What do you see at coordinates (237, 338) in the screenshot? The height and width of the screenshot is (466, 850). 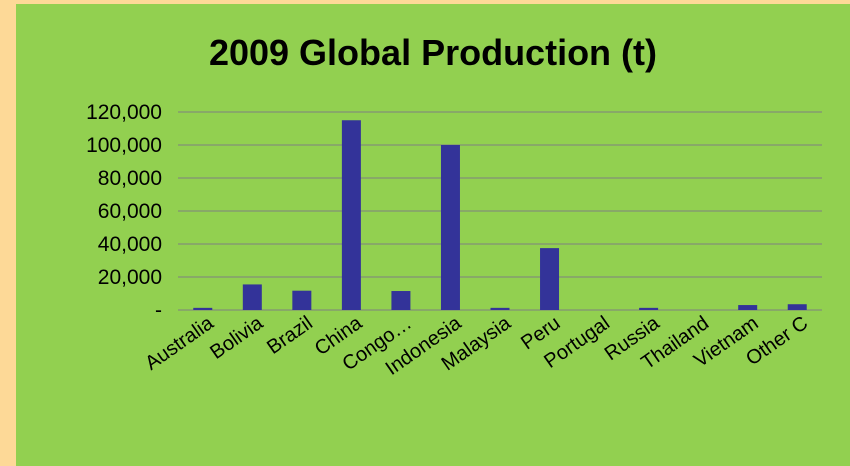 I see `x-tick-label: Bolivia` at bounding box center [237, 338].